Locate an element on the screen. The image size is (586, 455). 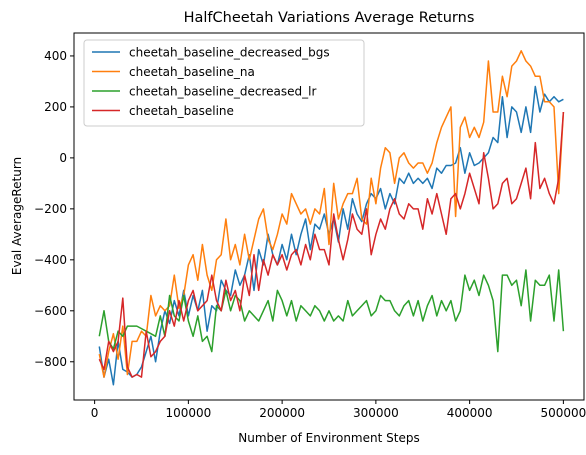
legend-label: cheetah_baseline is located at coordinates (181, 111).